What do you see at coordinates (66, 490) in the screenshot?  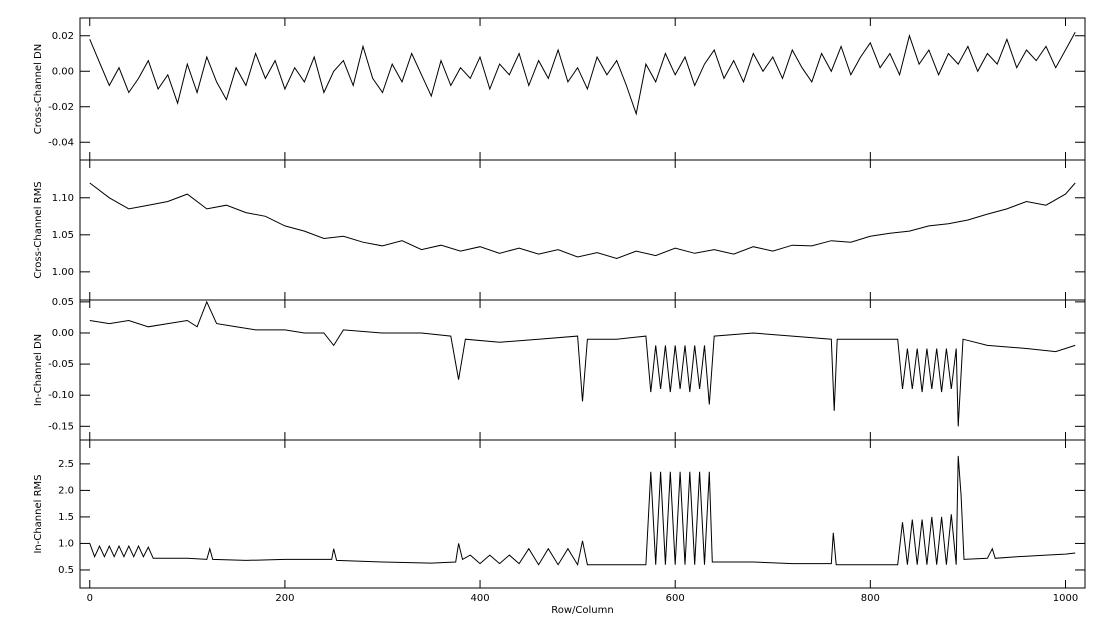 I see `y-tick-label: 2.0` at bounding box center [66, 490].